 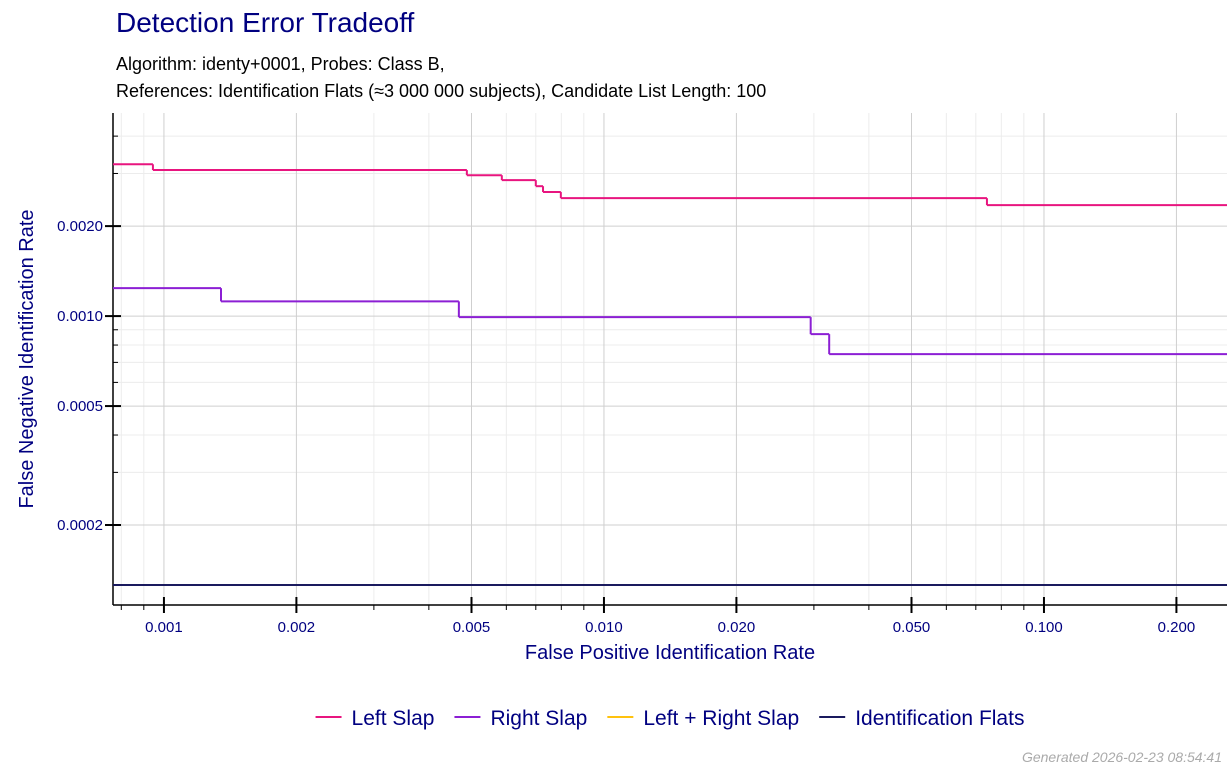 I want to click on legend-label: Left Slap, so click(x=393, y=718).